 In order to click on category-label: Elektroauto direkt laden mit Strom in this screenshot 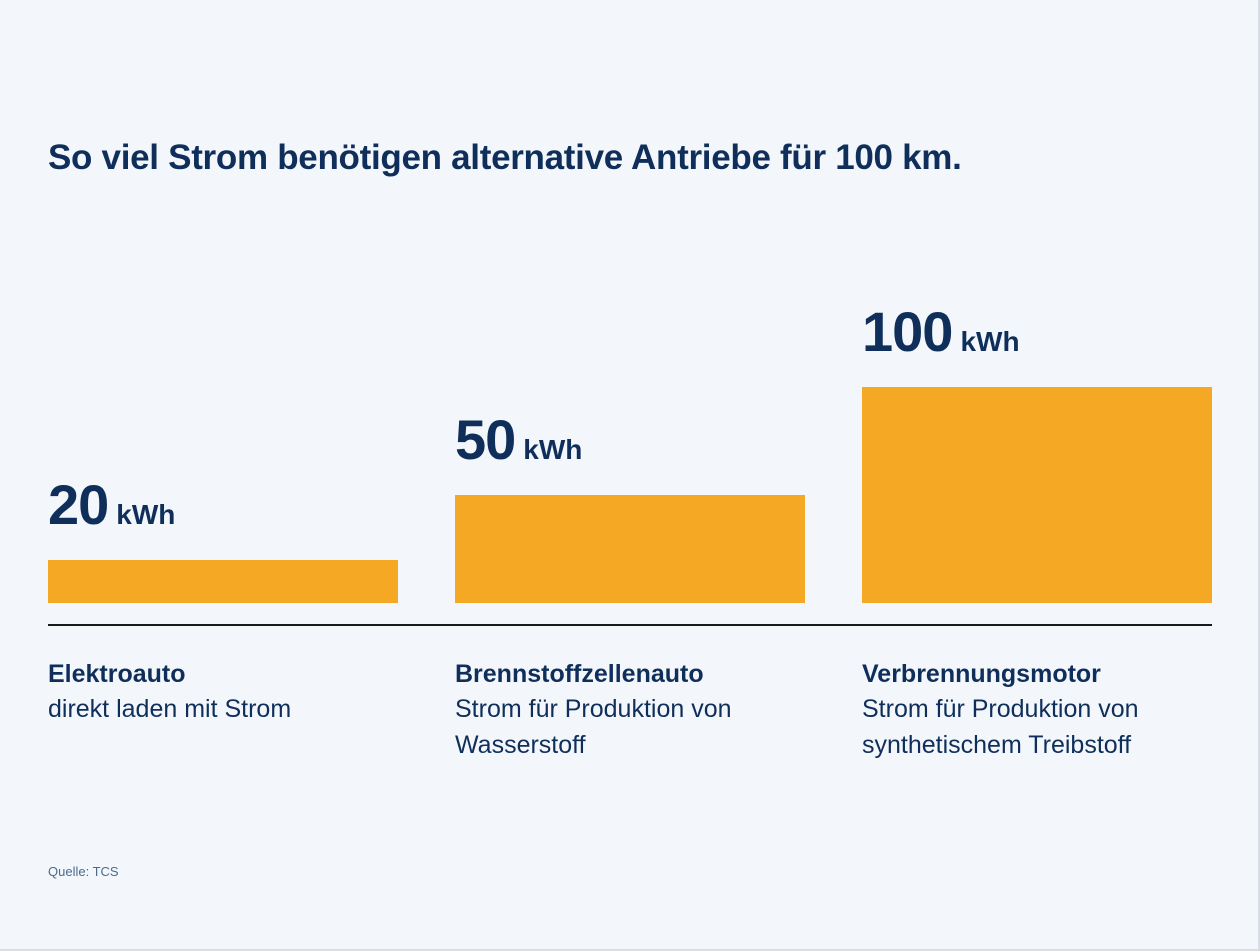, I will do `click(228, 692)`.